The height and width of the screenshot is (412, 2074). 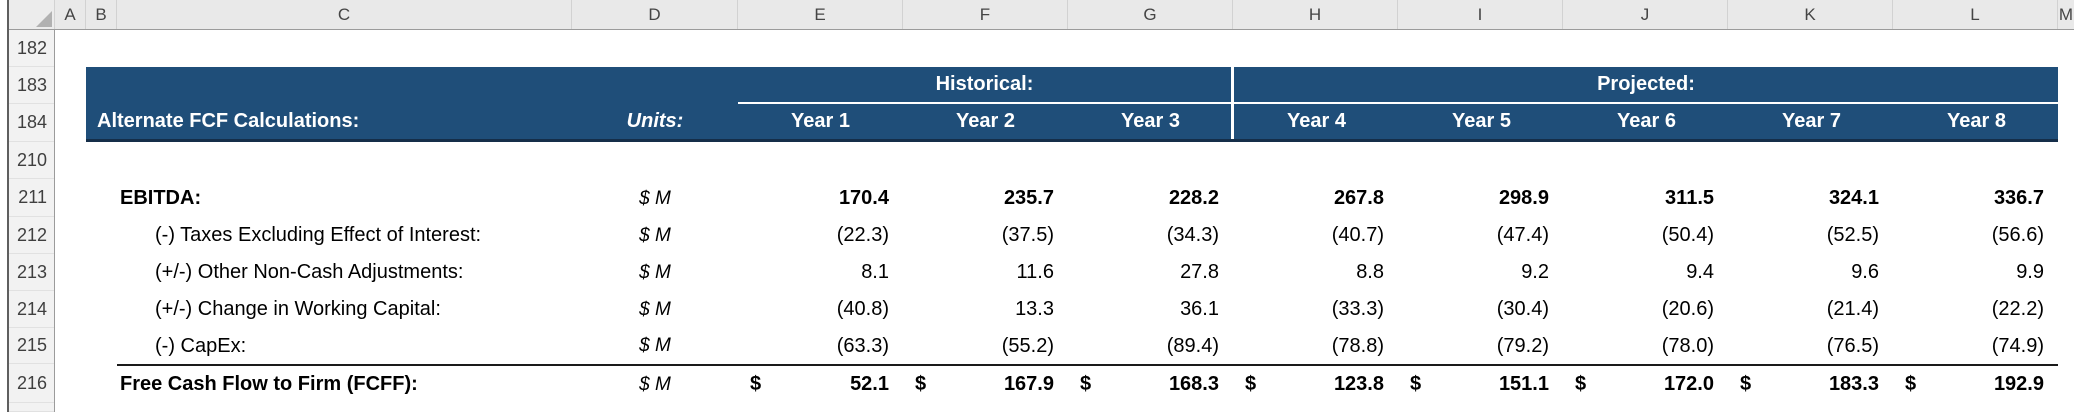 What do you see at coordinates (655, 309) in the screenshot?
I see `working-capital-units-cell: $ M` at bounding box center [655, 309].